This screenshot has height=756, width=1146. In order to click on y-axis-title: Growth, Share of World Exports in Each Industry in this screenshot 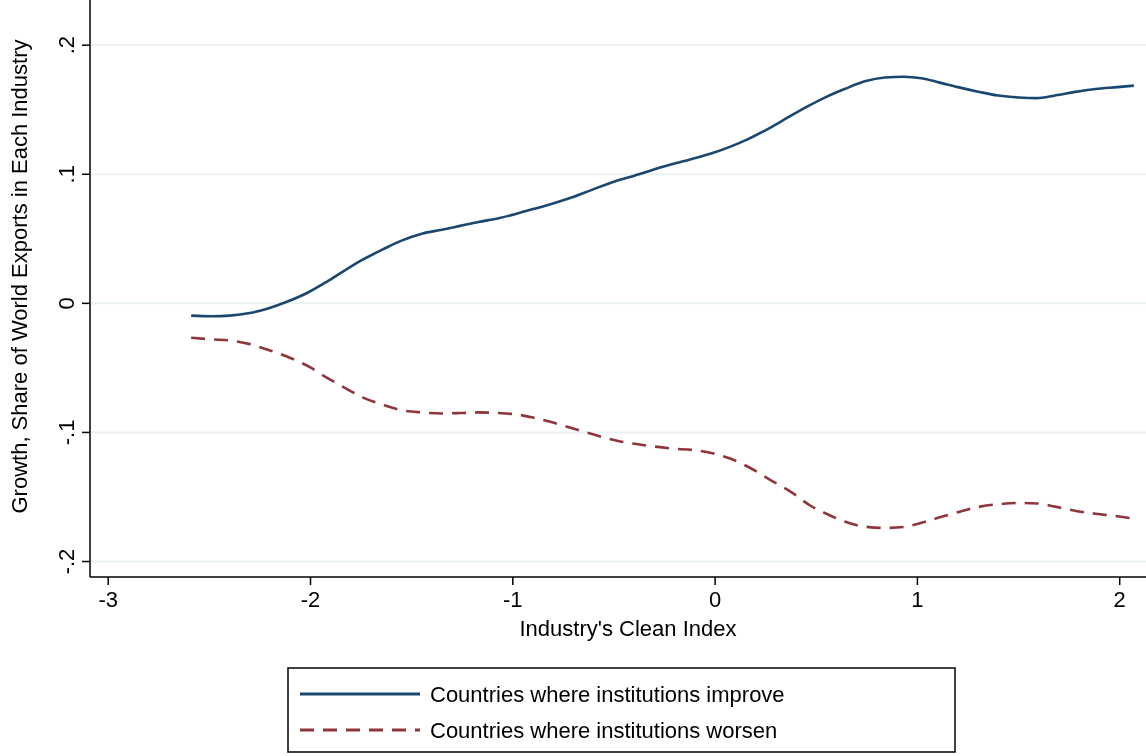, I will do `click(19, 276)`.